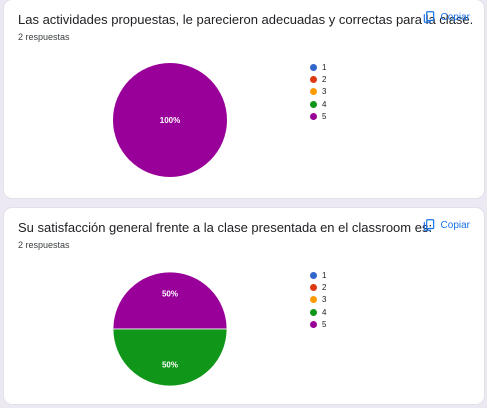 The width and height of the screenshot is (487, 408). I want to click on pie-chart: 50% 50%, so click(170, 329).